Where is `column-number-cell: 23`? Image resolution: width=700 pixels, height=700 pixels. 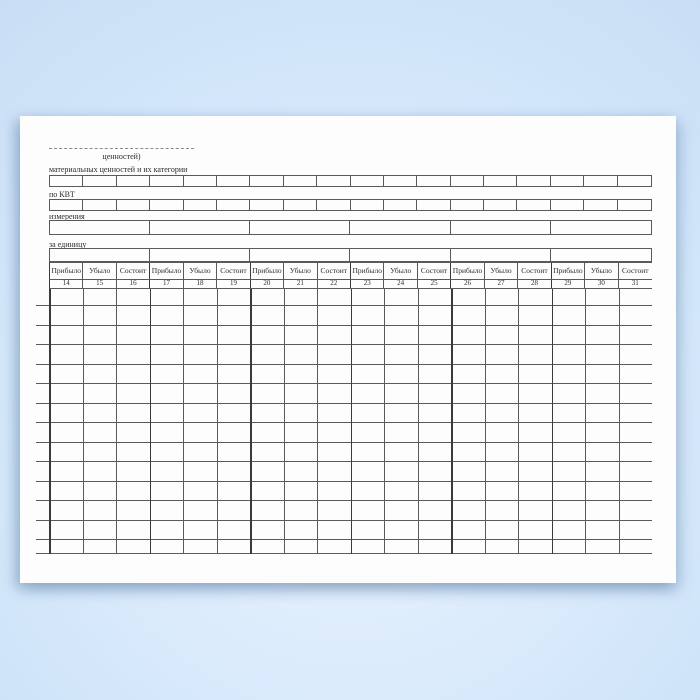
column-number-cell: 23 is located at coordinates (368, 283).